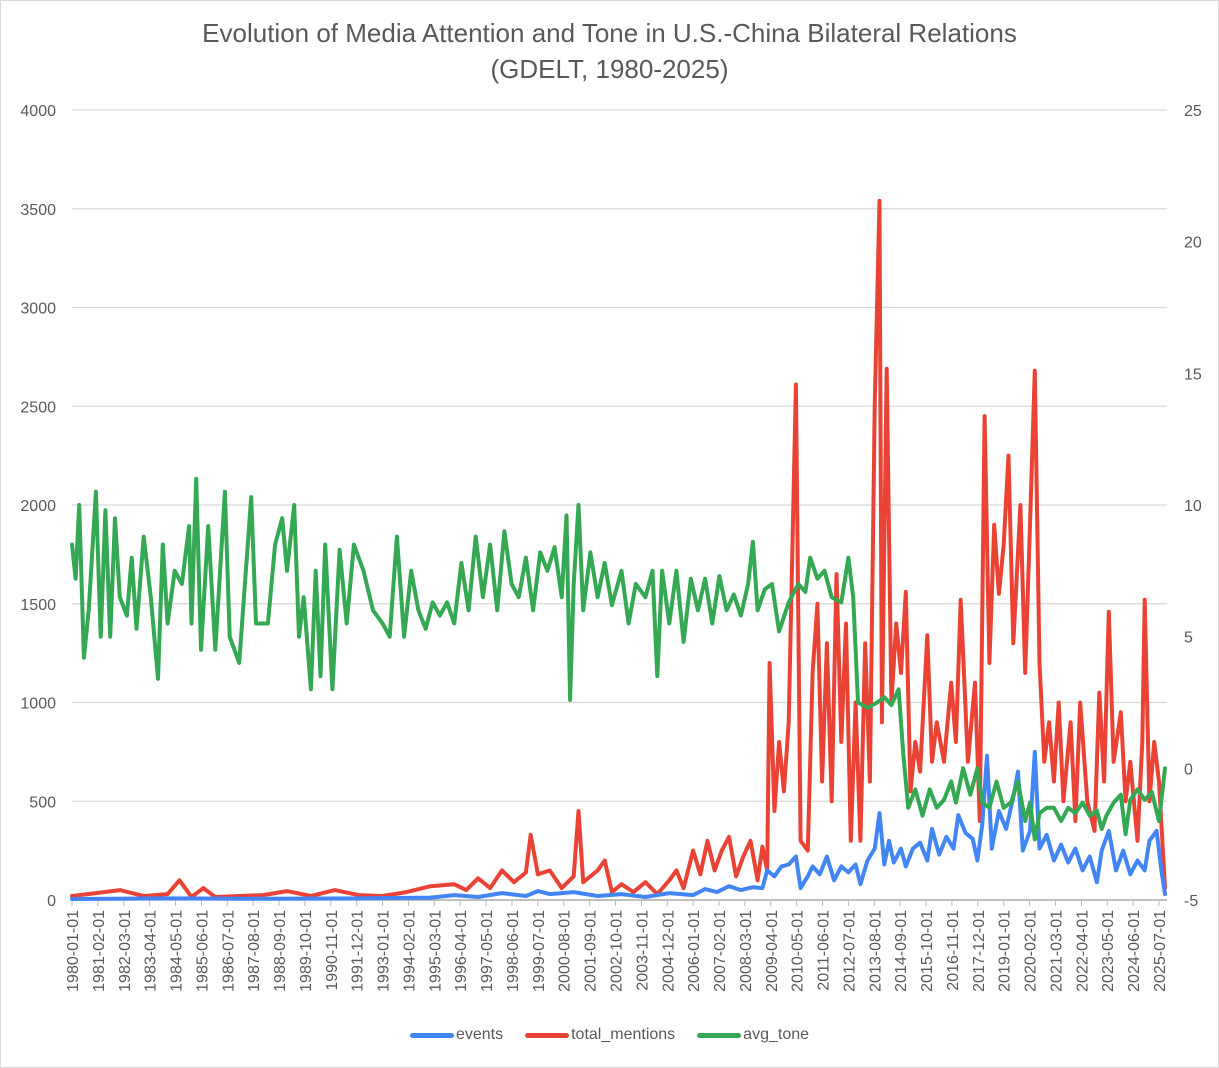 Image resolution: width=1219 pixels, height=1068 pixels. What do you see at coordinates (38, 704) in the screenshot?
I see `left-axis-tick-label: 1000` at bounding box center [38, 704].